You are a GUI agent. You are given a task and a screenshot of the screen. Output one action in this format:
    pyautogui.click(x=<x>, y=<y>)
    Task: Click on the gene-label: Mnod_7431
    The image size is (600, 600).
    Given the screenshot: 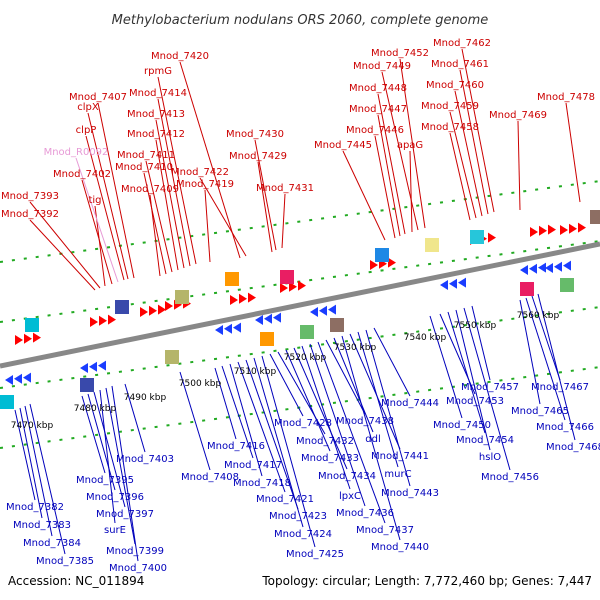 What is the action you would take?
    pyautogui.click(x=285, y=188)
    